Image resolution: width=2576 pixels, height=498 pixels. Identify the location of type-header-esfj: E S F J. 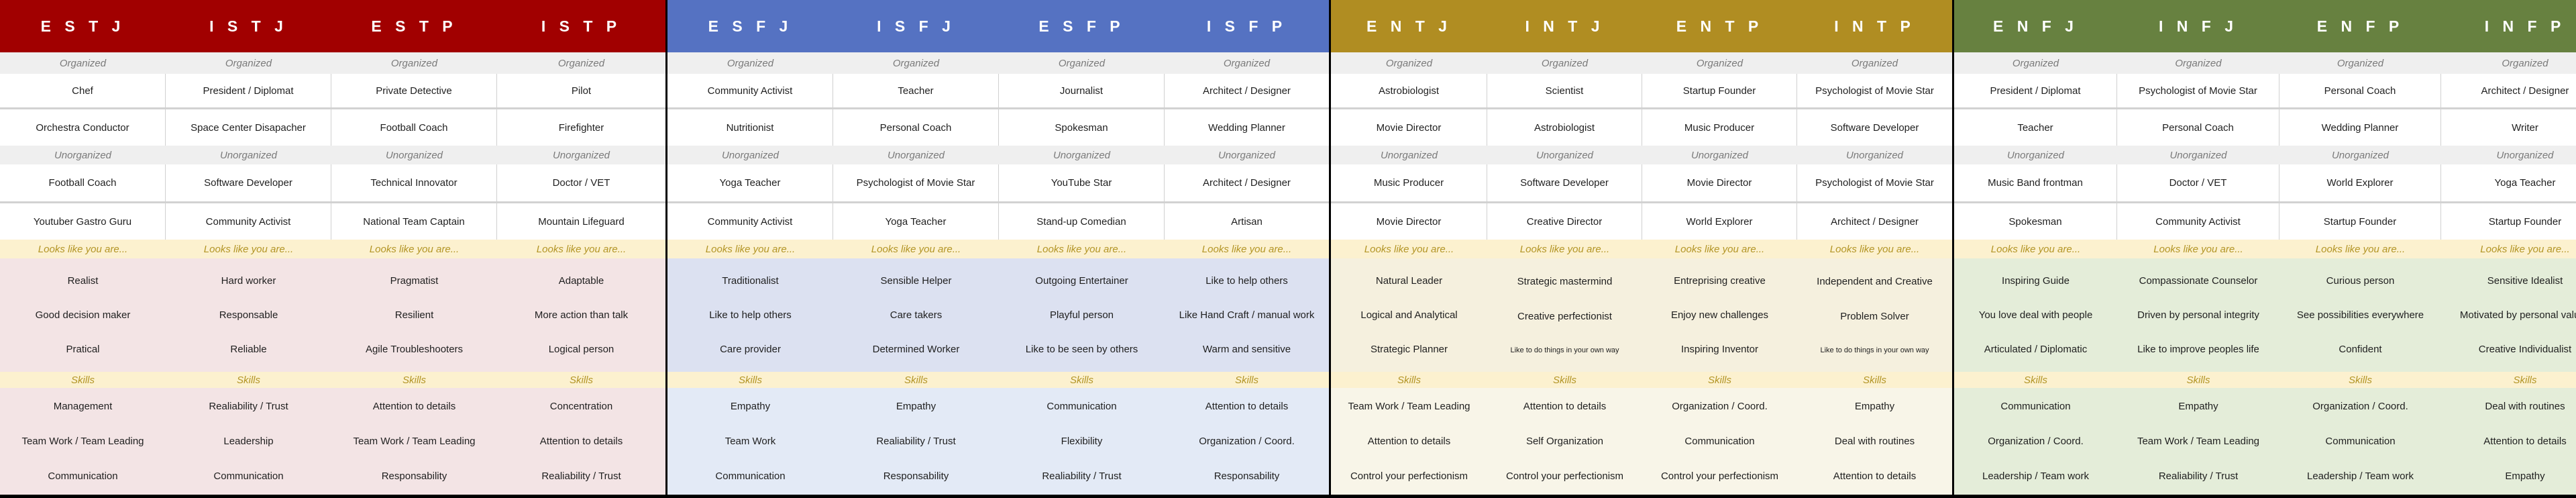
(750, 26).